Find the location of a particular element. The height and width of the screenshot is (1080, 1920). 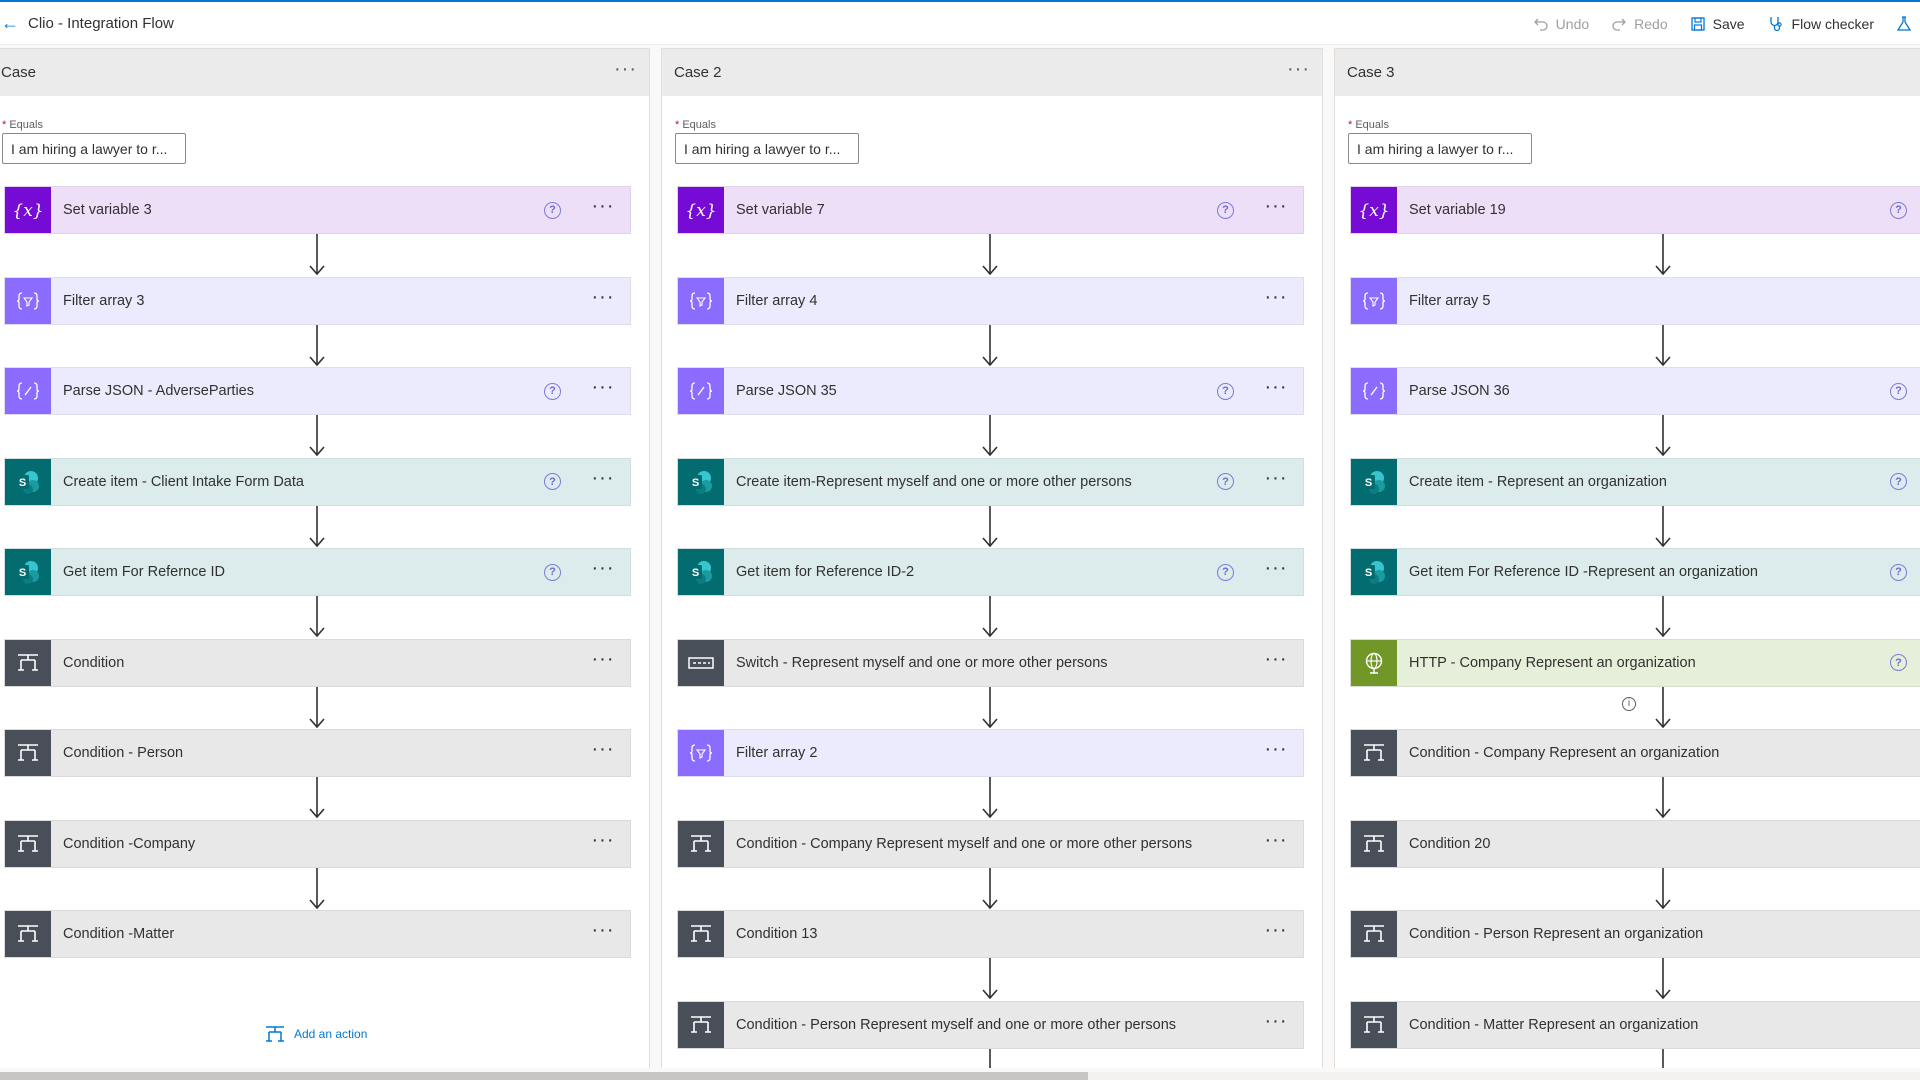

action-card: S Get item for Reference ID-2? ··· is located at coordinates (990, 572).